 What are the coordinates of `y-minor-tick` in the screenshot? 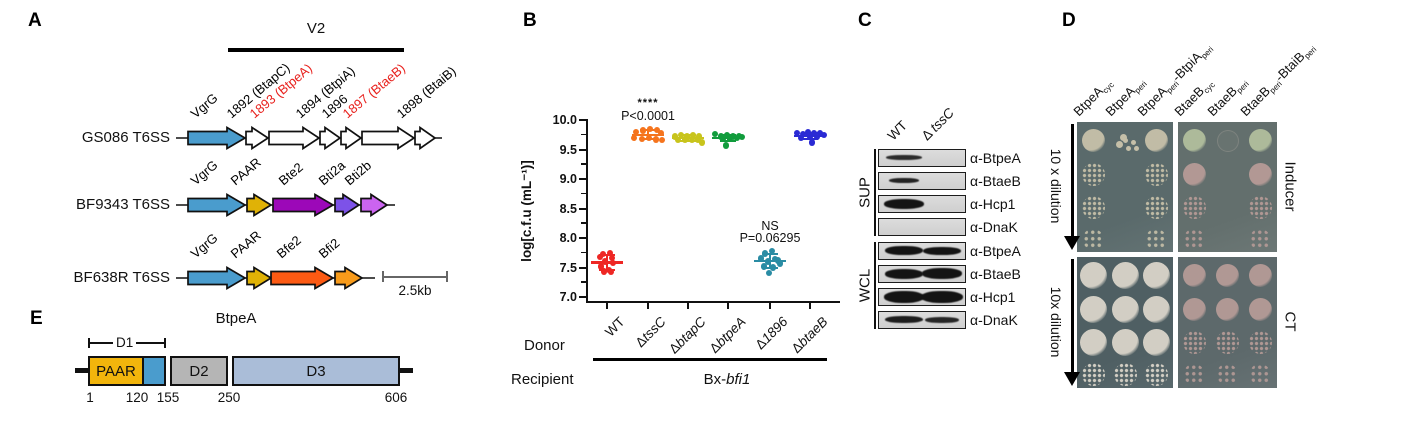 It's located at (583, 252).